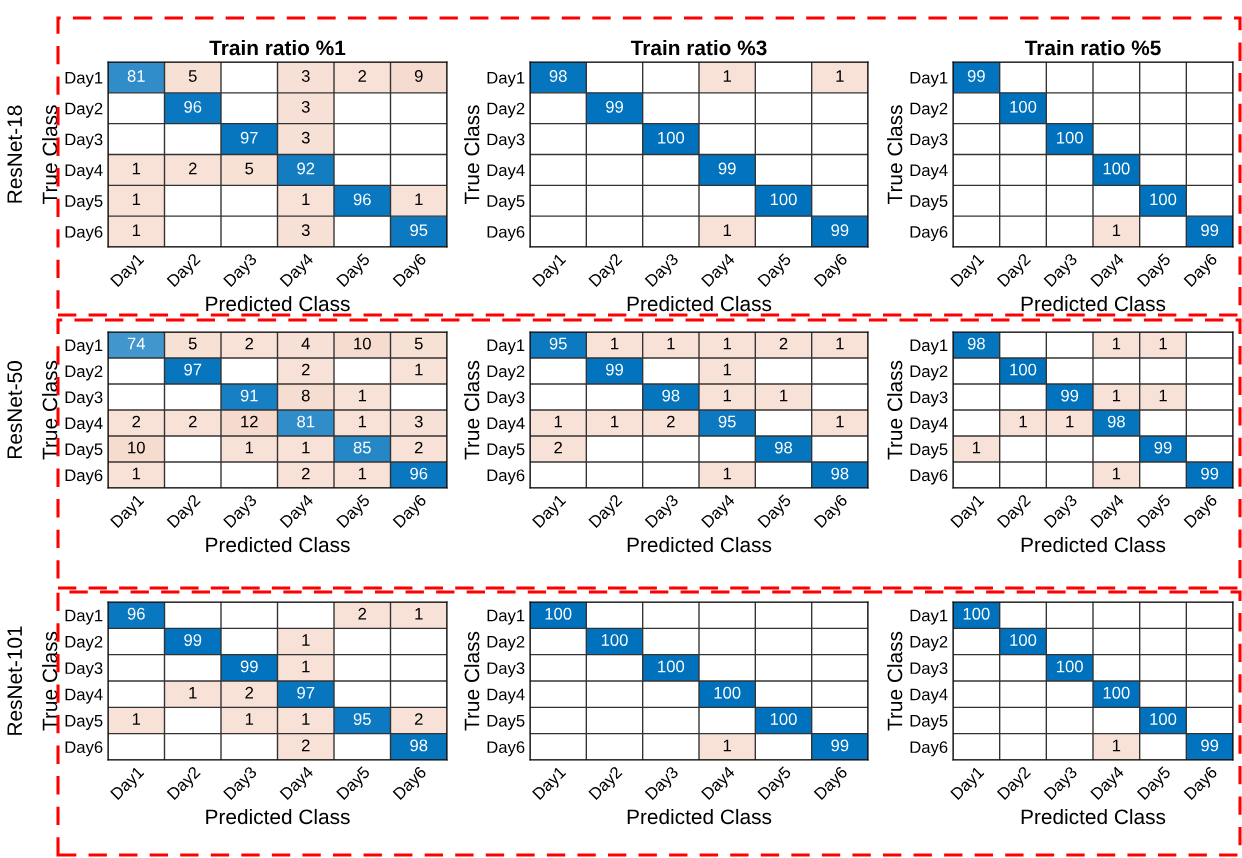  What do you see at coordinates (419, 473) in the screenshot?
I see `data-label: 96` at bounding box center [419, 473].